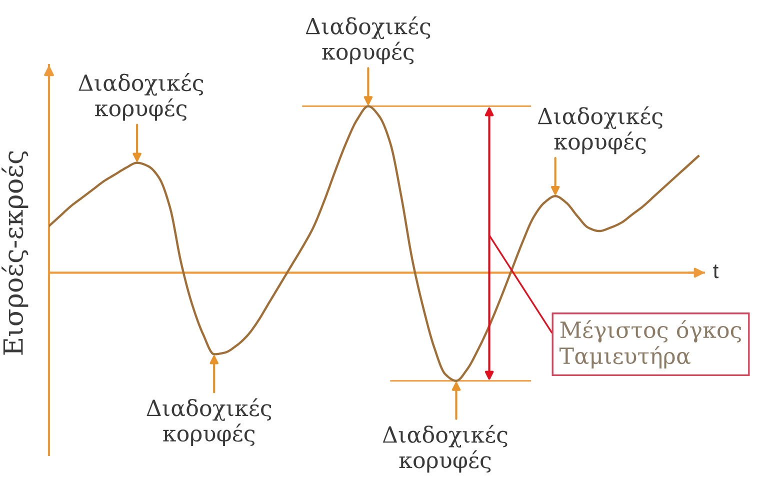 The width and height of the screenshot is (758, 478). Describe the element at coordinates (716, 271) in the screenshot. I see `x-axis-title: t` at that location.